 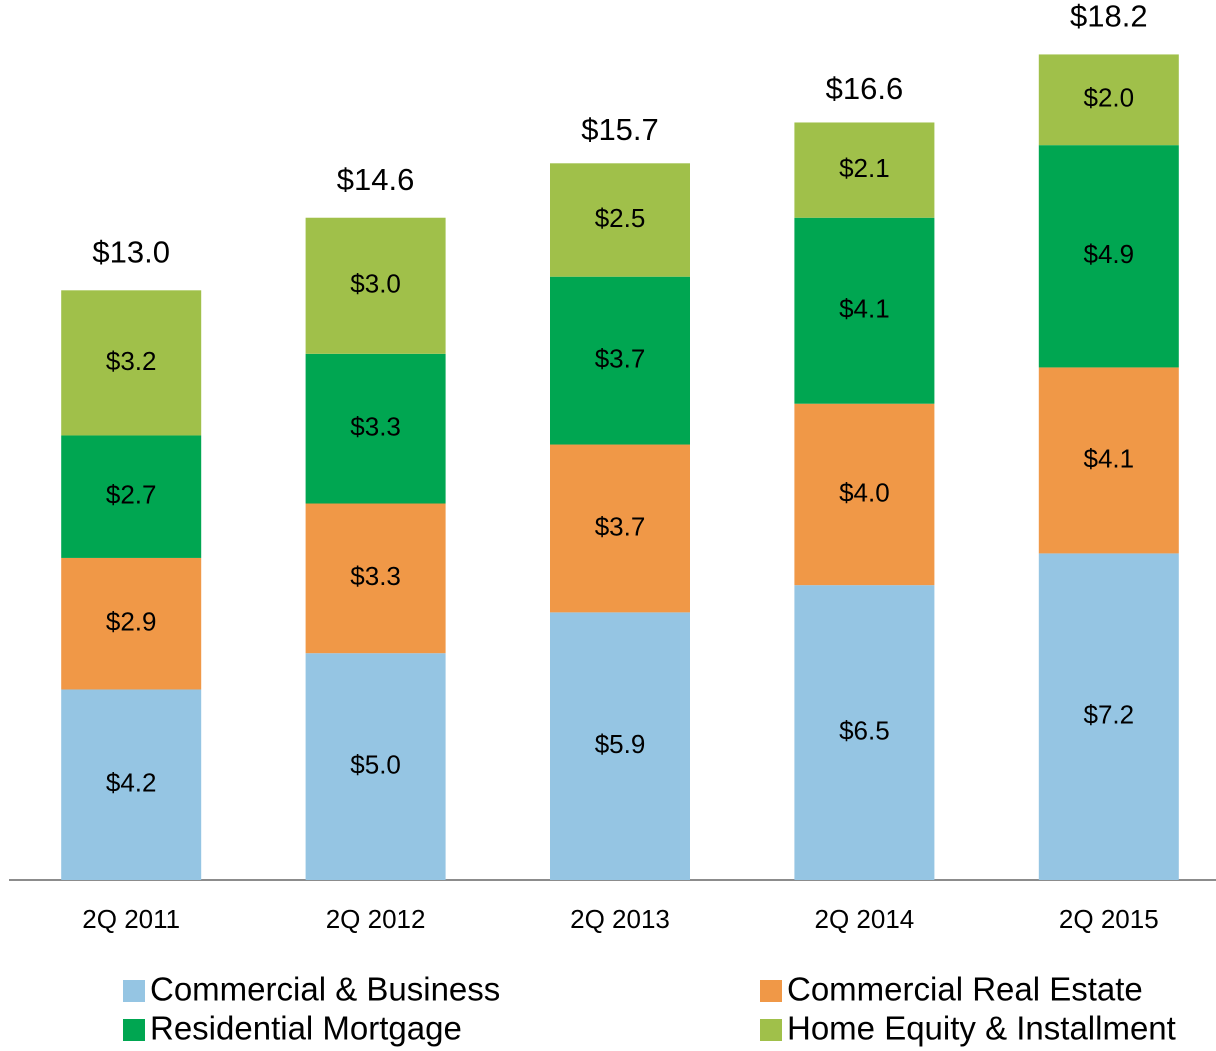 I want to click on total-label: $15.7, so click(x=620, y=129).